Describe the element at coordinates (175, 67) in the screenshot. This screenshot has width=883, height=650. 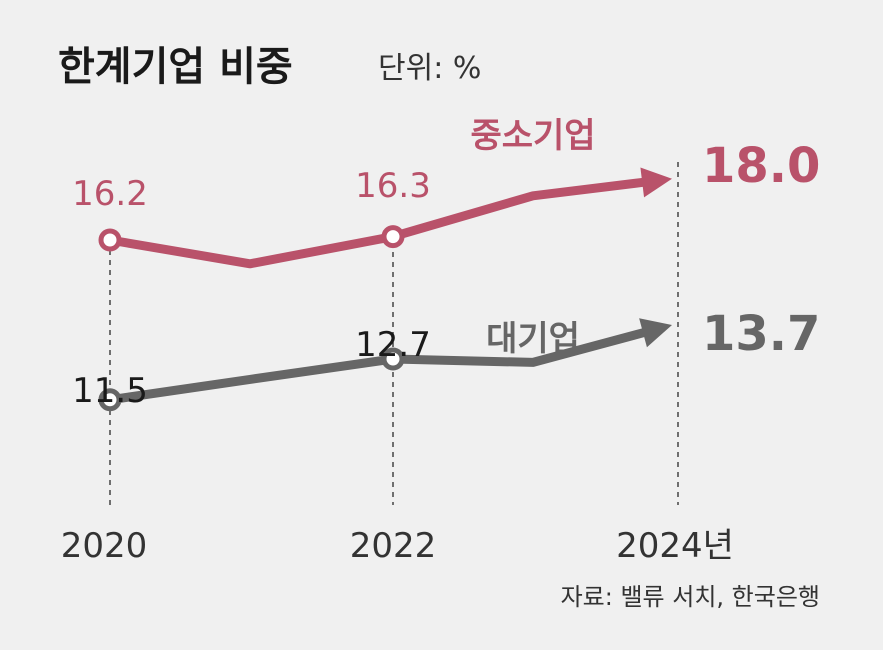
I see `chart-title: 한계기업 비중` at that location.